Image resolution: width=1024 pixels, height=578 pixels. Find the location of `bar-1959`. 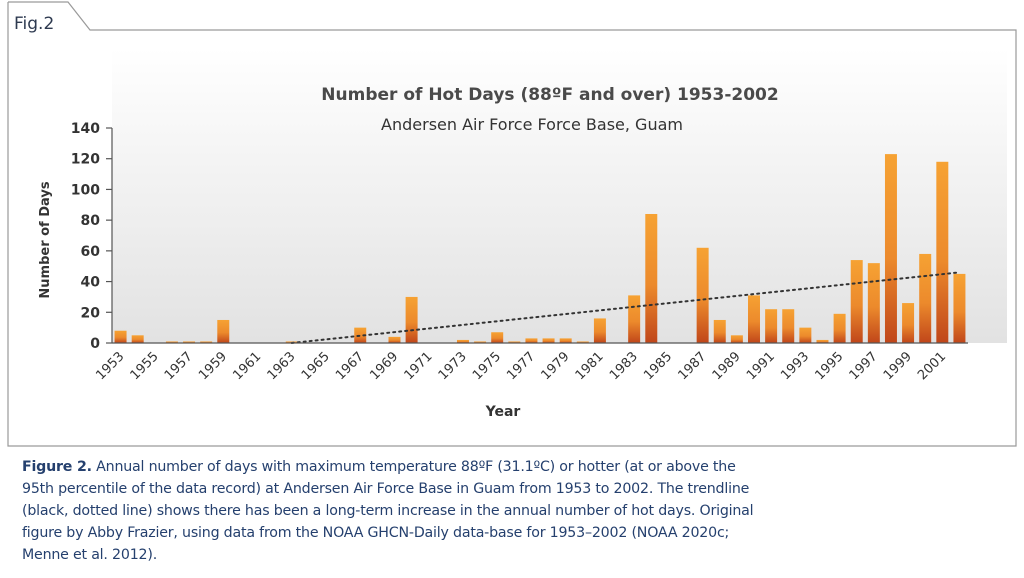

bar-1959 is located at coordinates (223, 331).